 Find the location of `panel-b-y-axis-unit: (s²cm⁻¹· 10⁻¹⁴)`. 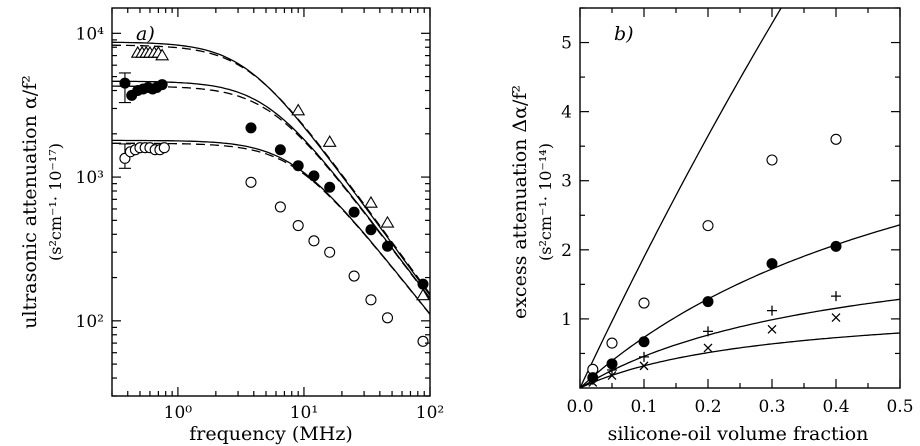

panel-b-y-axis-unit: (s²cm⁻¹· 10⁻¹⁴) is located at coordinates (545, 202).